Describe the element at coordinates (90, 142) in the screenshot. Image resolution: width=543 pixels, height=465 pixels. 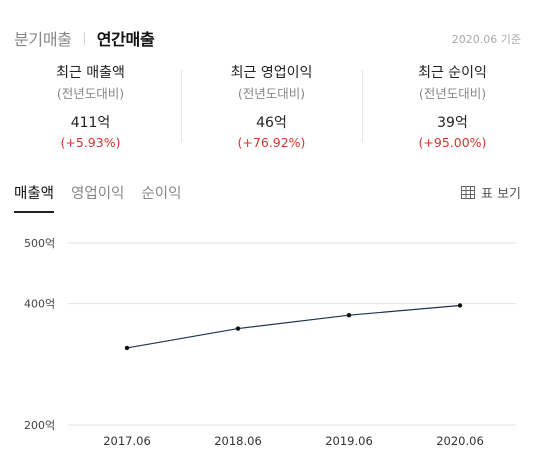
I see `summary-change: (+5.93%)` at that location.